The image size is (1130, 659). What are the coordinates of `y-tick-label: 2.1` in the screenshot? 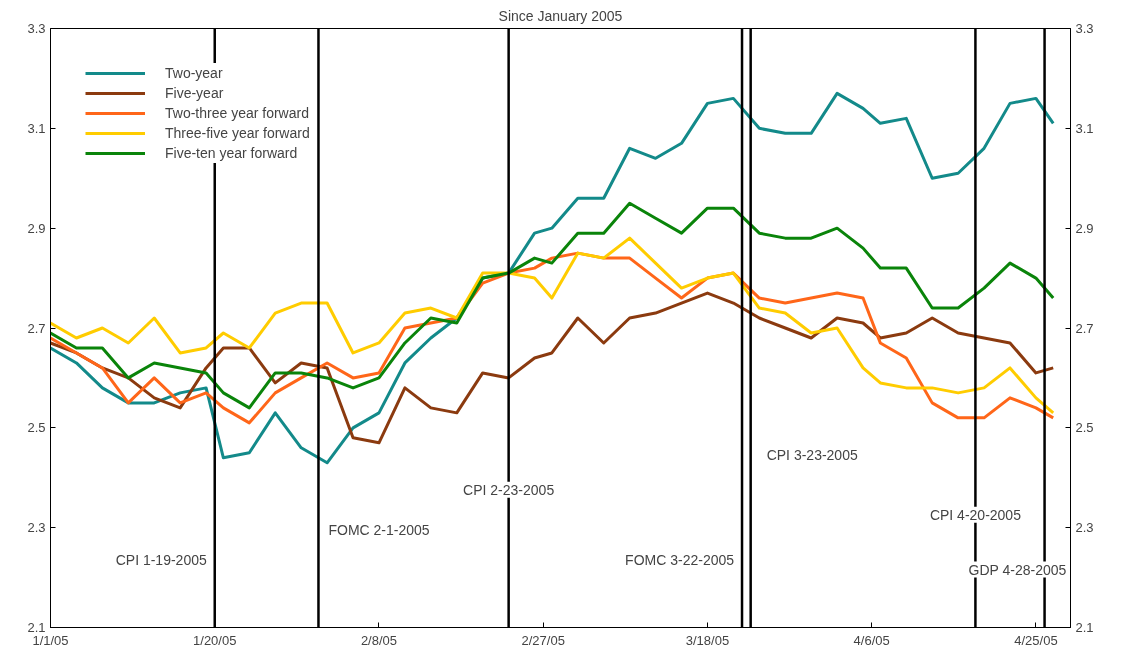 It's located at (36, 627).